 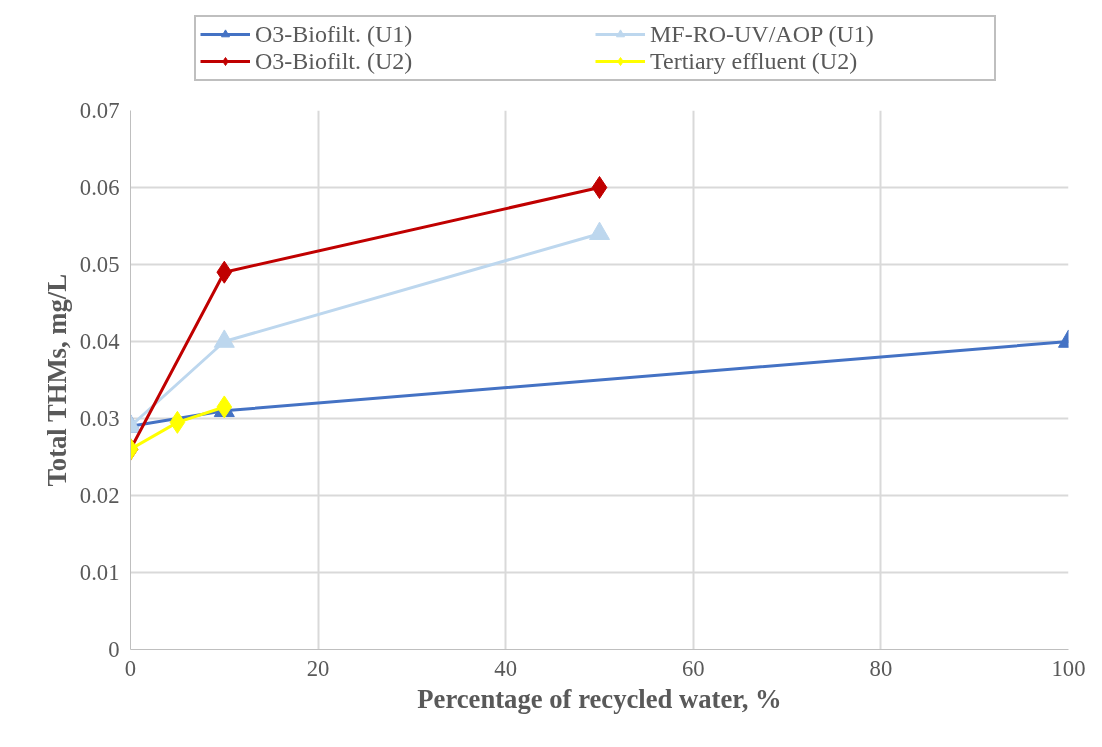 What do you see at coordinates (130, 668) in the screenshot?
I see `x-tick-label: 0` at bounding box center [130, 668].